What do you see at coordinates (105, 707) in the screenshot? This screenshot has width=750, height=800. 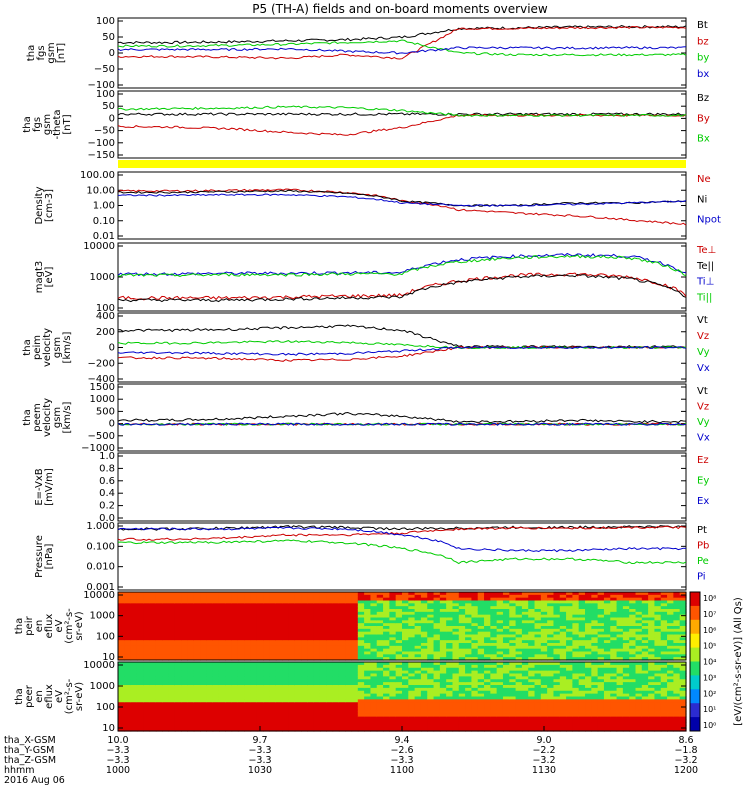 I see `y-tick-label: 100` at bounding box center [105, 707].